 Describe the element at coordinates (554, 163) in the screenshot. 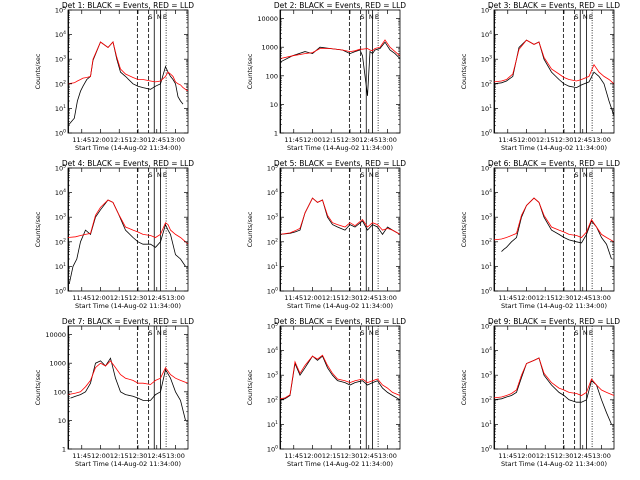

I see `panel-title: Det 6: BLACK = Events, RED = LLD` at that location.